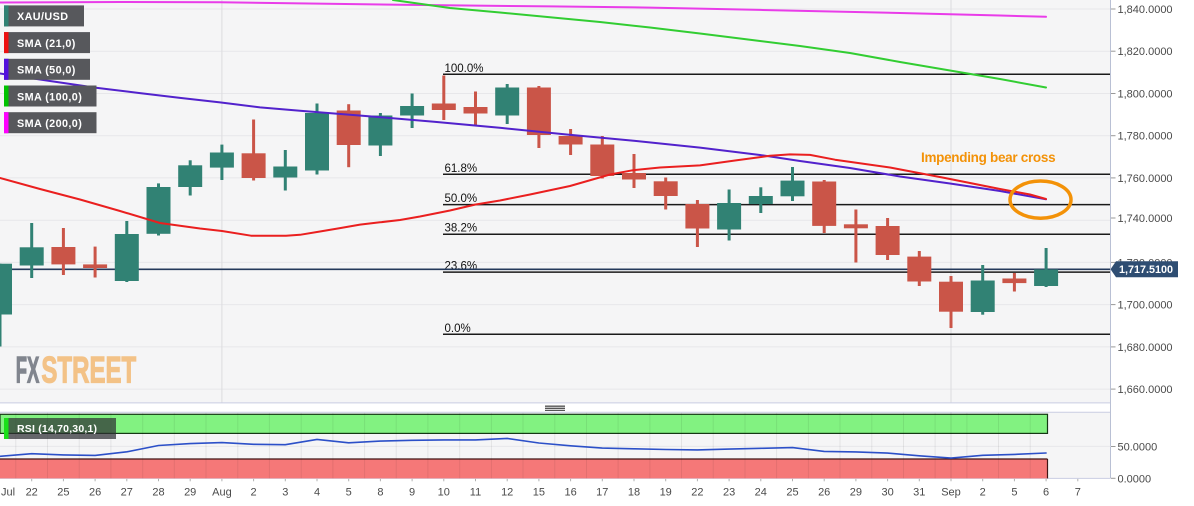 The width and height of the screenshot is (1194, 506). What do you see at coordinates (464, 69) in the screenshot?
I see `svg-text: 100.0%` at bounding box center [464, 69].